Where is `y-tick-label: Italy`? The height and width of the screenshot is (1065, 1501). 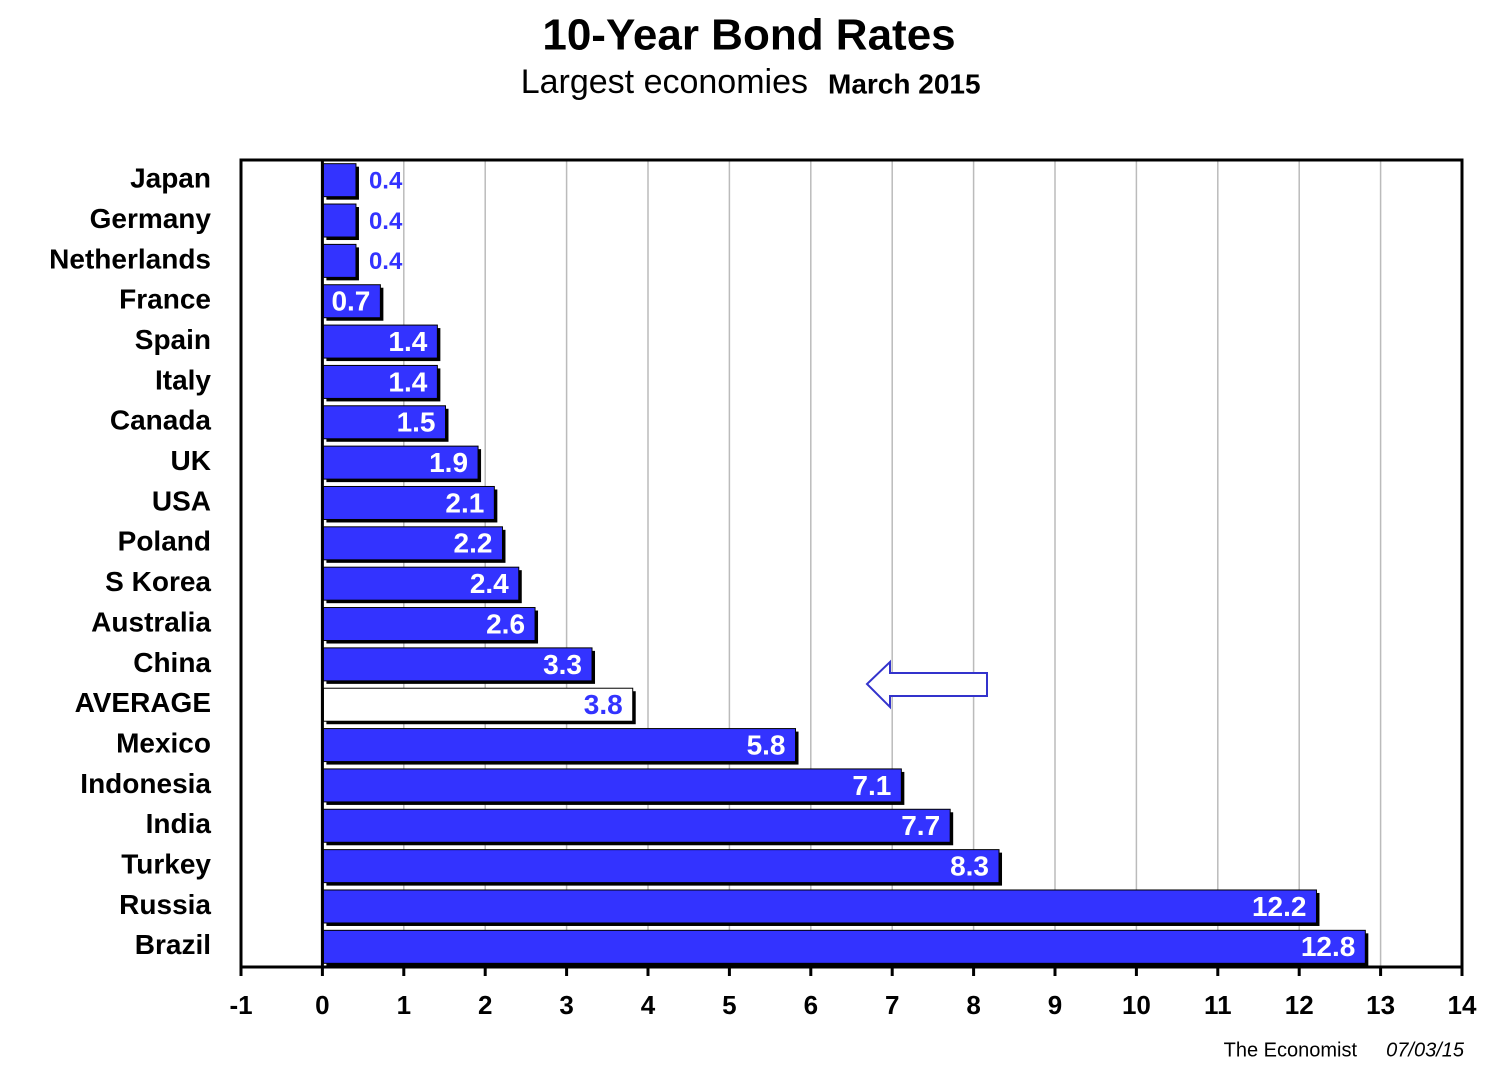 y-tick-label: Italy is located at coordinates (183, 379).